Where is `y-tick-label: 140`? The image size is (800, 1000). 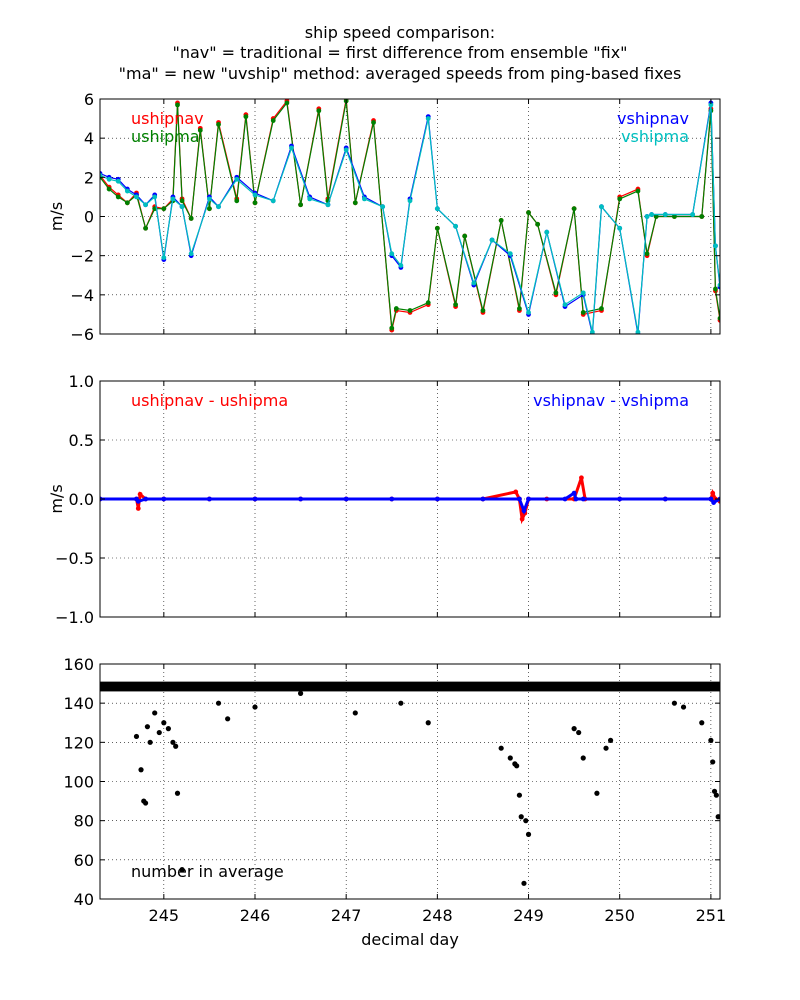 y-tick-label: 140 is located at coordinates (78, 703).